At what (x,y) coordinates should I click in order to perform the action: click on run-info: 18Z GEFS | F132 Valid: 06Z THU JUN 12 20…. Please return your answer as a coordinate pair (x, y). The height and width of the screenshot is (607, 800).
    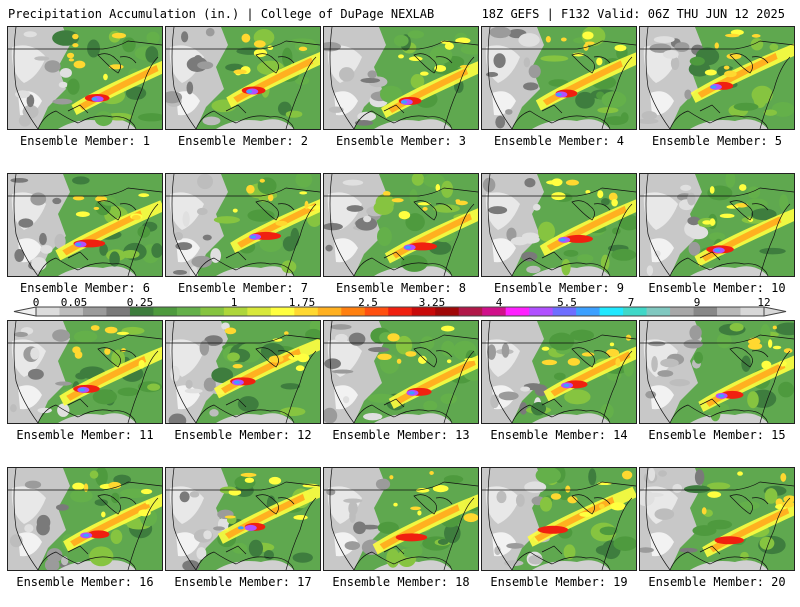
    Looking at the image, I should click on (633, 14).